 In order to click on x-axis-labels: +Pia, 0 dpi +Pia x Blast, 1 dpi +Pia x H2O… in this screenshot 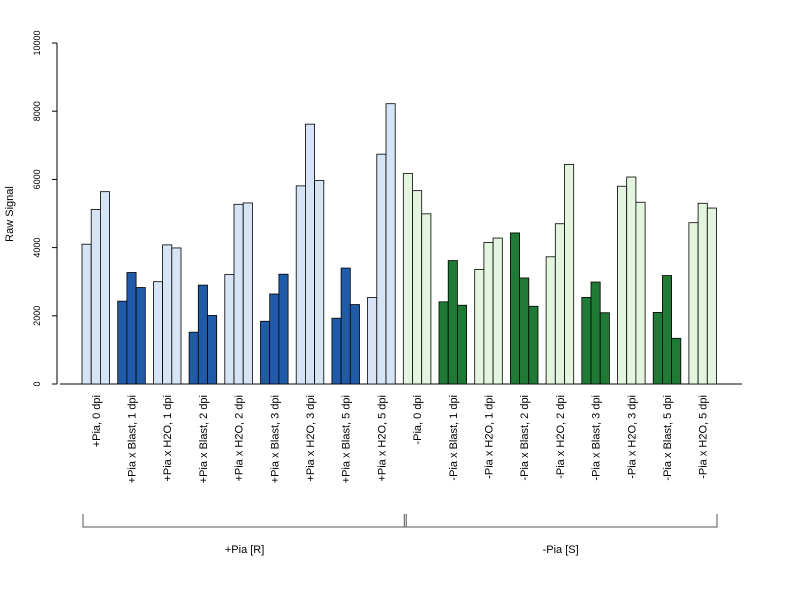, I will do `click(400, 439)`.